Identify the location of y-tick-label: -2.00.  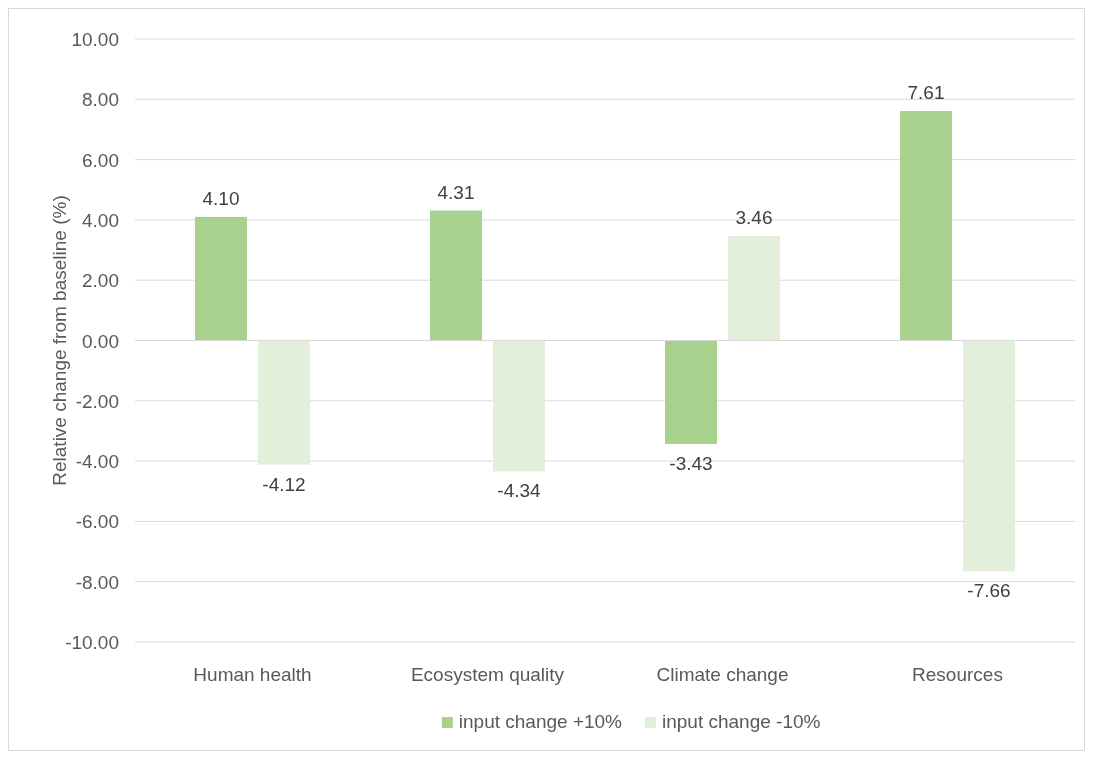
(97, 401).